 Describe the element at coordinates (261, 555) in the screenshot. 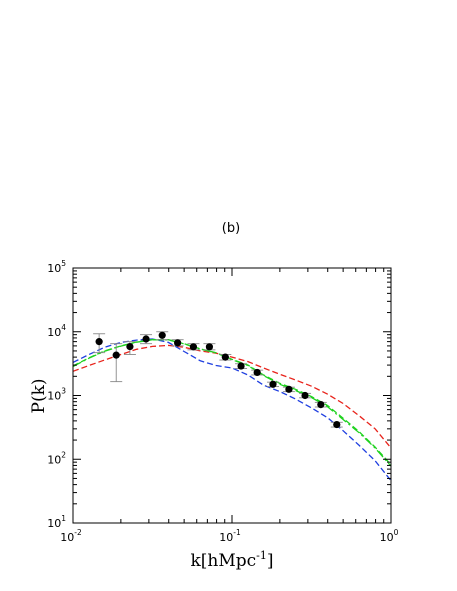

I see `x-axis-title-exponent: -1` at that location.